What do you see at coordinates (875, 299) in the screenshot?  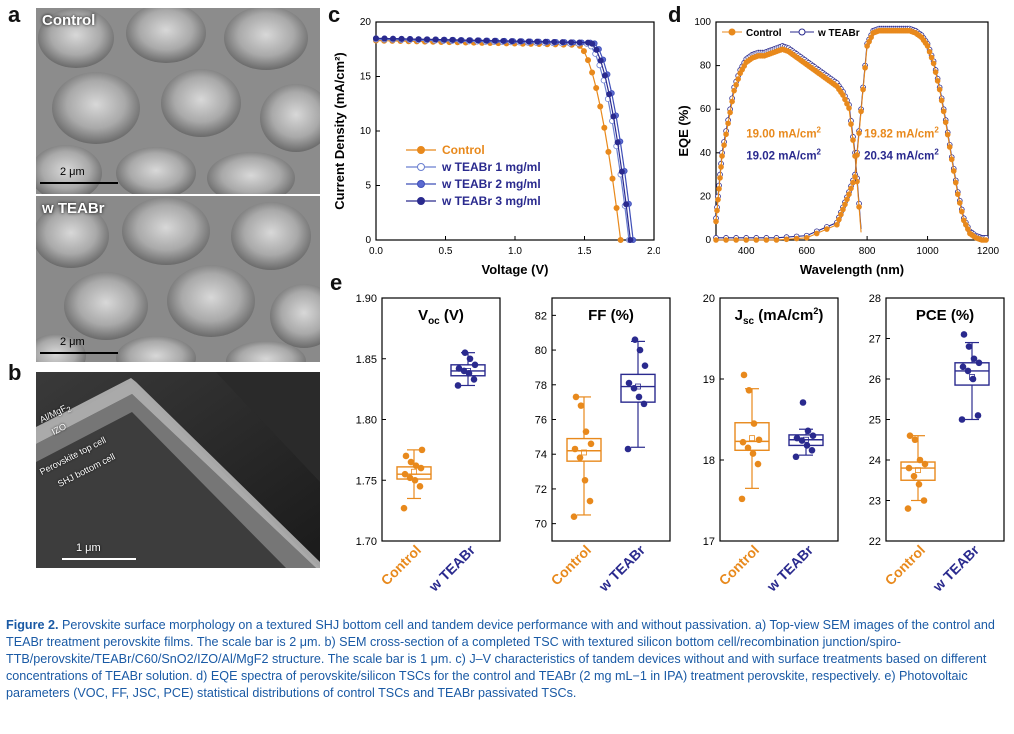 I see `box-y-tick-label: 28` at bounding box center [875, 299].